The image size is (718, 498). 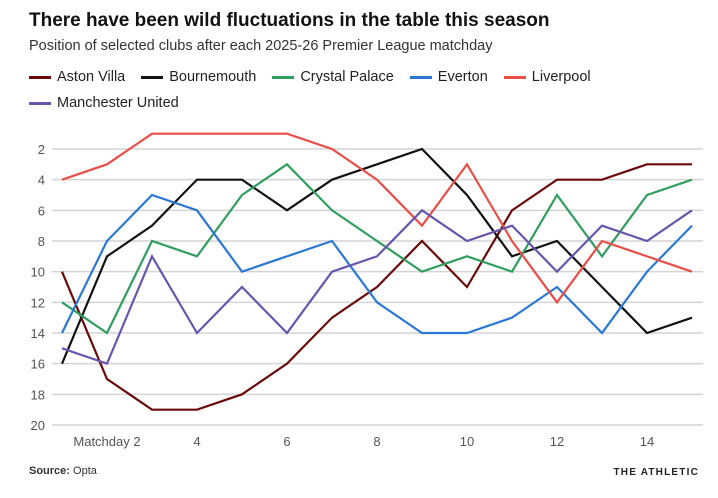 What do you see at coordinates (41, 241) in the screenshot?
I see `y-tick-label: 8` at bounding box center [41, 241].